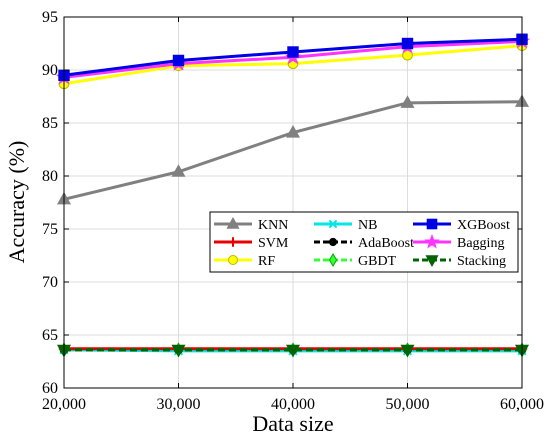 This screenshot has height=440, width=550. I want to click on legend-item-nb: NB, so click(345, 225).